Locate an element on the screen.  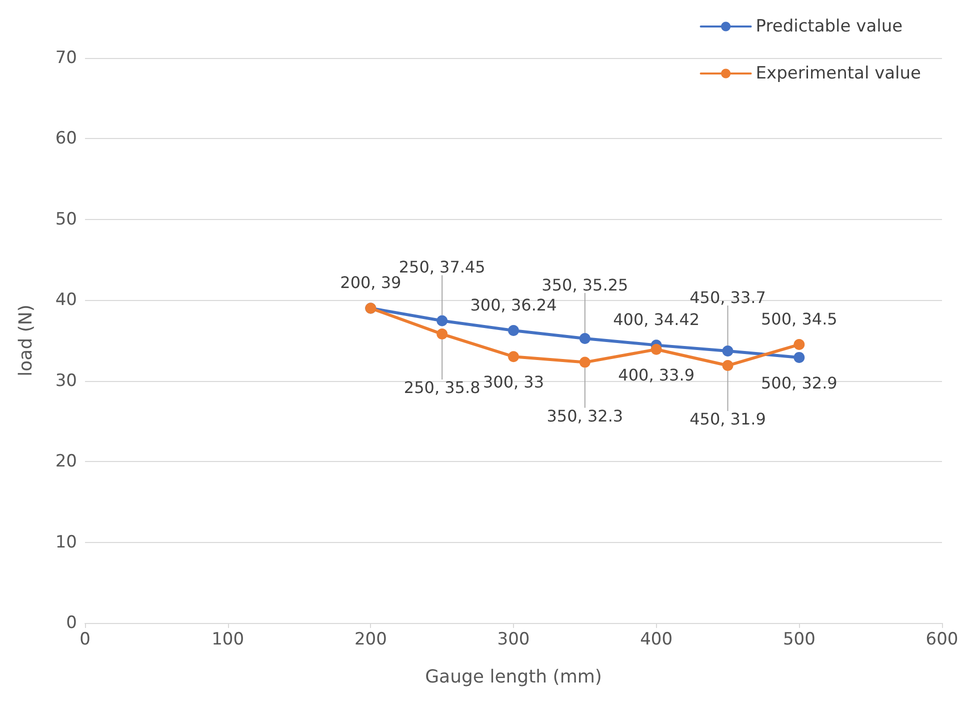
y-tick-label: 20 is located at coordinates (66, 462).